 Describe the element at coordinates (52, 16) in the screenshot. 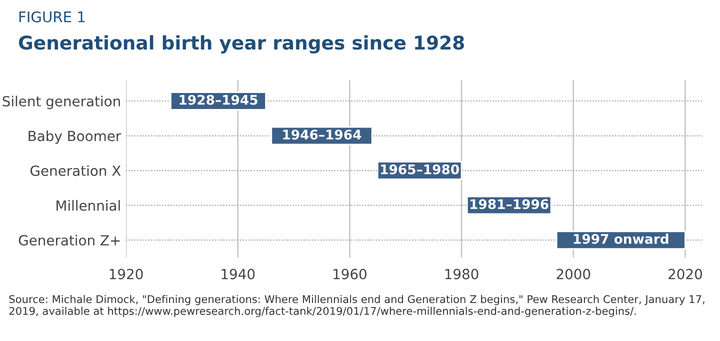

I see `caption: FIGURE 1` at that location.